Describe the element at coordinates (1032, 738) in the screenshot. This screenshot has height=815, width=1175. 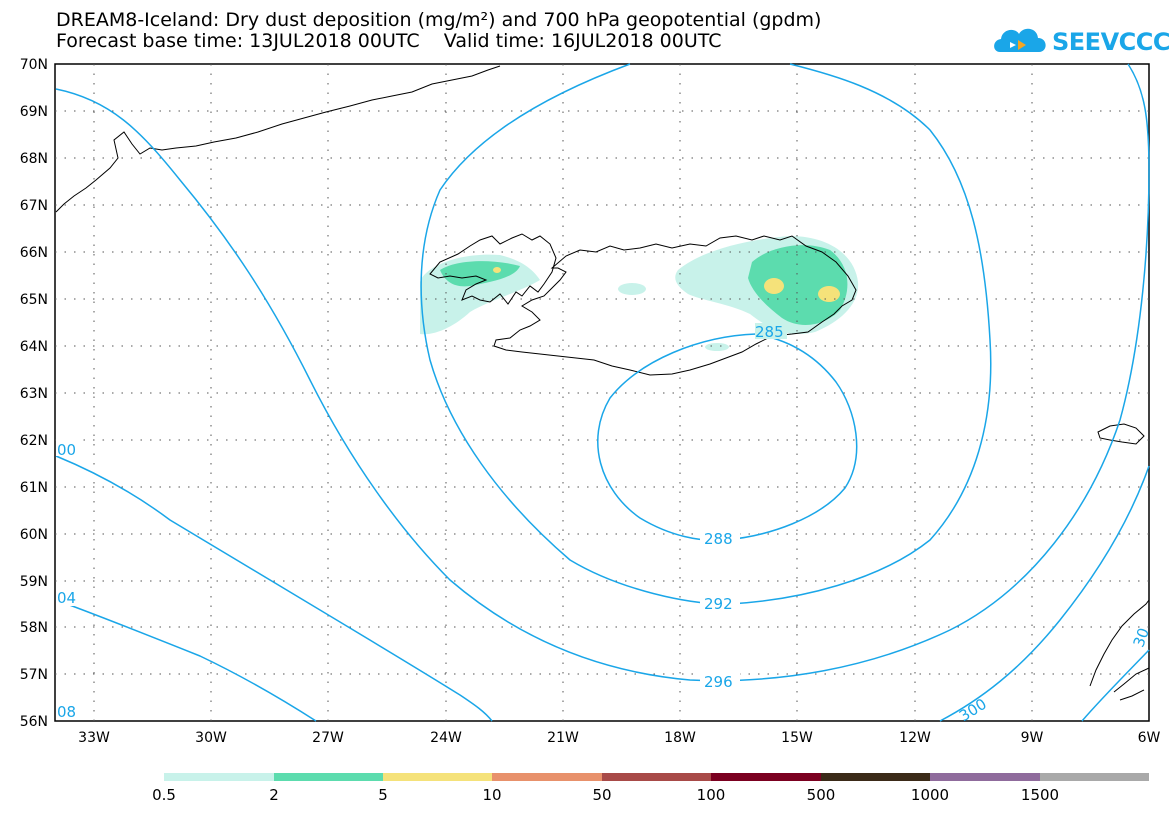
I see `lon-label: 9W` at that location.